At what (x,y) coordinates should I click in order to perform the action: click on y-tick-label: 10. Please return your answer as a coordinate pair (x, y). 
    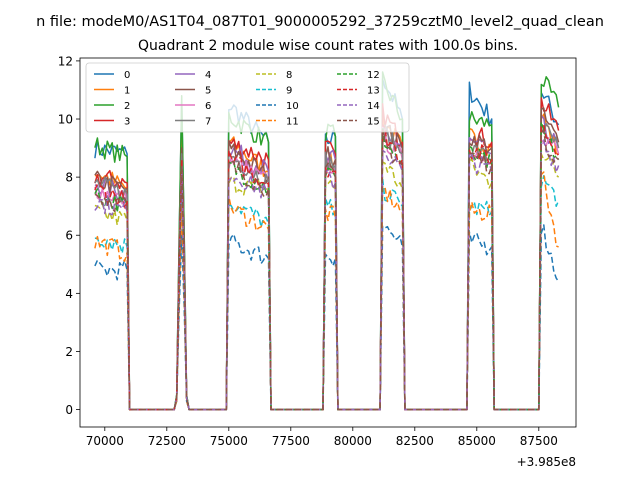
    Looking at the image, I should click on (65, 120).